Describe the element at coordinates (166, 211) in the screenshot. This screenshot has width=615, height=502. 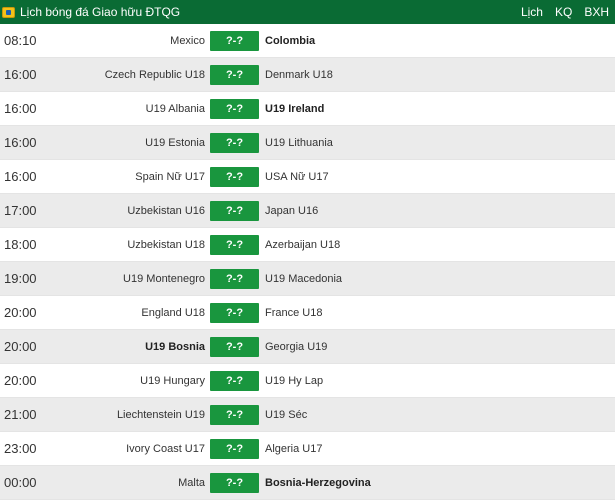
I see `home-team: Uzbekistan U16` at that location.